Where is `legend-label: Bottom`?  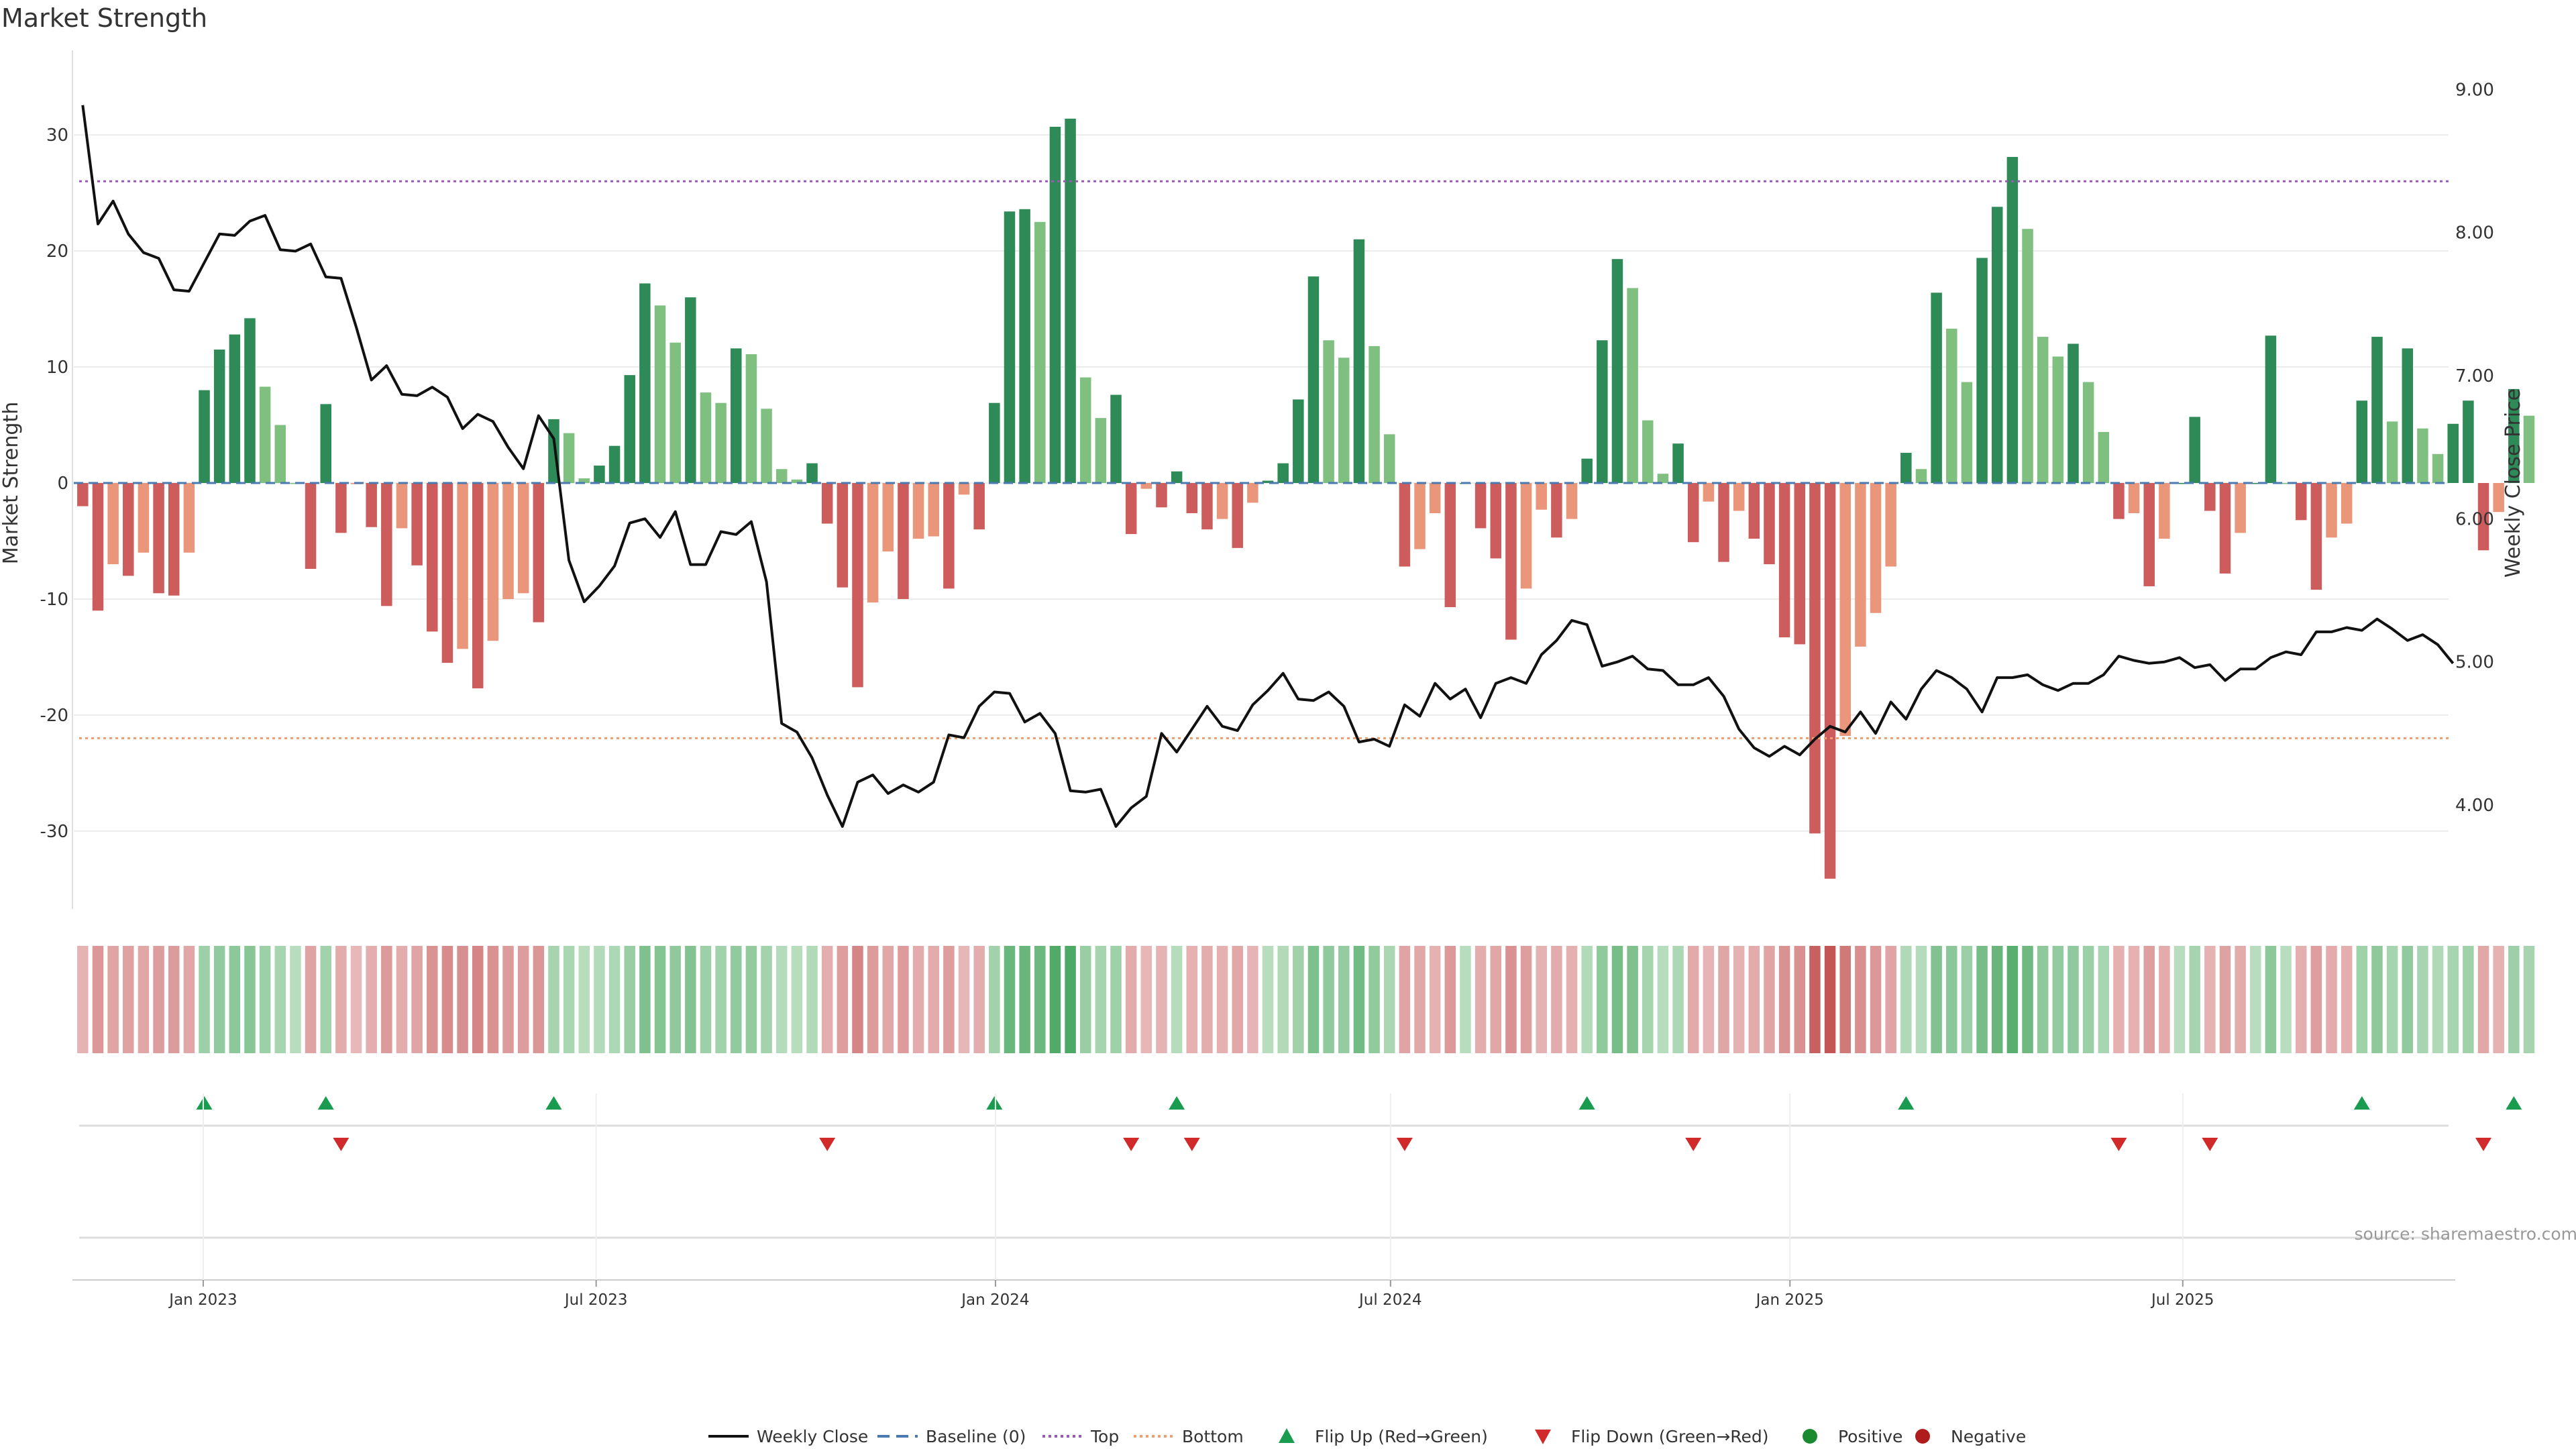 legend-label: Bottom is located at coordinates (1213, 1436).